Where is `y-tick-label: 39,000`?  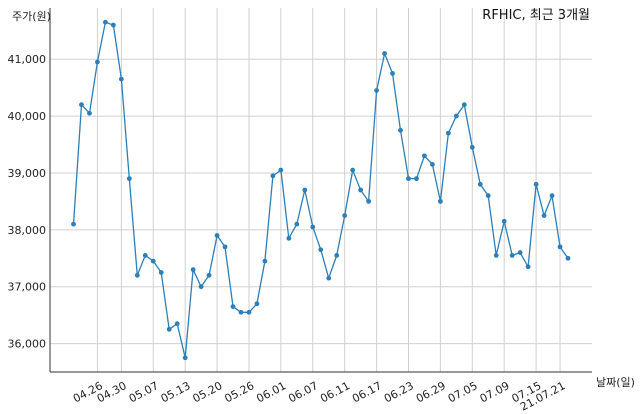 y-tick-label: 39,000 is located at coordinates (27, 173).